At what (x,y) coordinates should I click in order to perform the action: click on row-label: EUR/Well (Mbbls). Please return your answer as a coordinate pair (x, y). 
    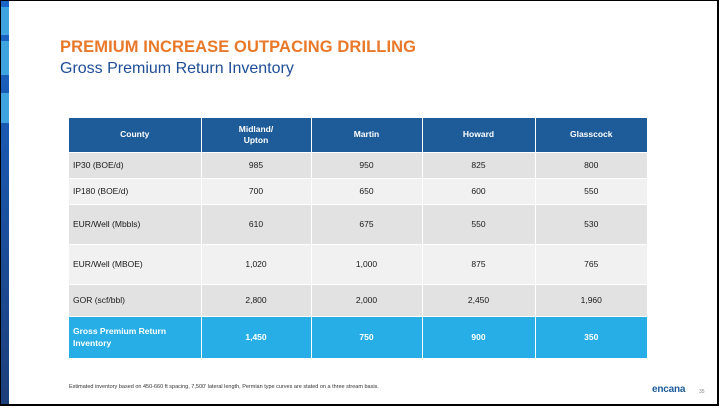
    Looking at the image, I should click on (135, 223).